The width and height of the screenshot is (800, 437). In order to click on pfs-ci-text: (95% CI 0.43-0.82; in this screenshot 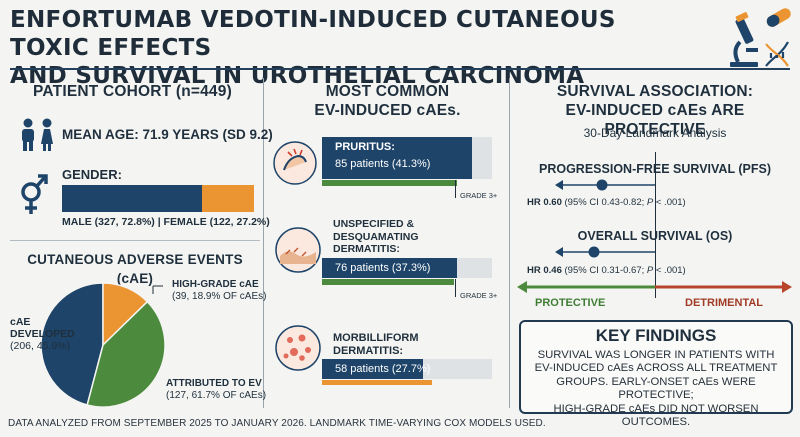, I will do `click(605, 202)`.